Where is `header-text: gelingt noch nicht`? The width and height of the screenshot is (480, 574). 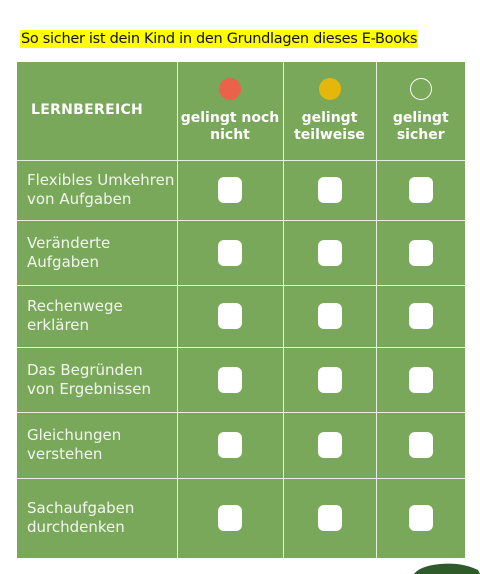 header-text: gelingt noch nicht is located at coordinates (230, 126).